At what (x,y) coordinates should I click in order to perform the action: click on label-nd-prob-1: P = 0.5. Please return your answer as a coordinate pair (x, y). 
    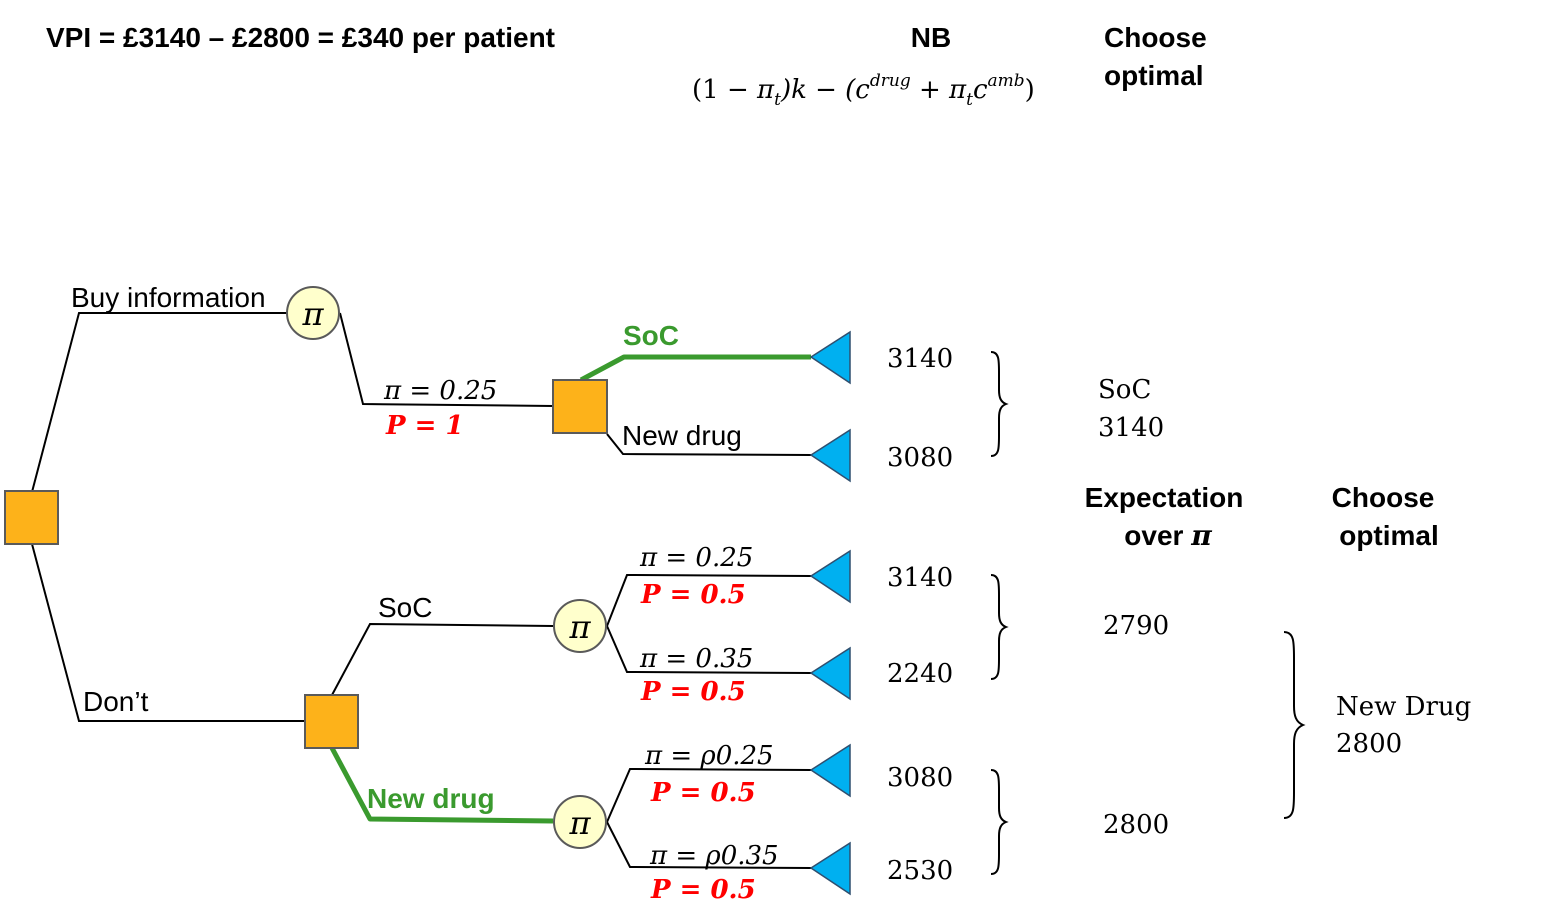
    Looking at the image, I should click on (703, 793).